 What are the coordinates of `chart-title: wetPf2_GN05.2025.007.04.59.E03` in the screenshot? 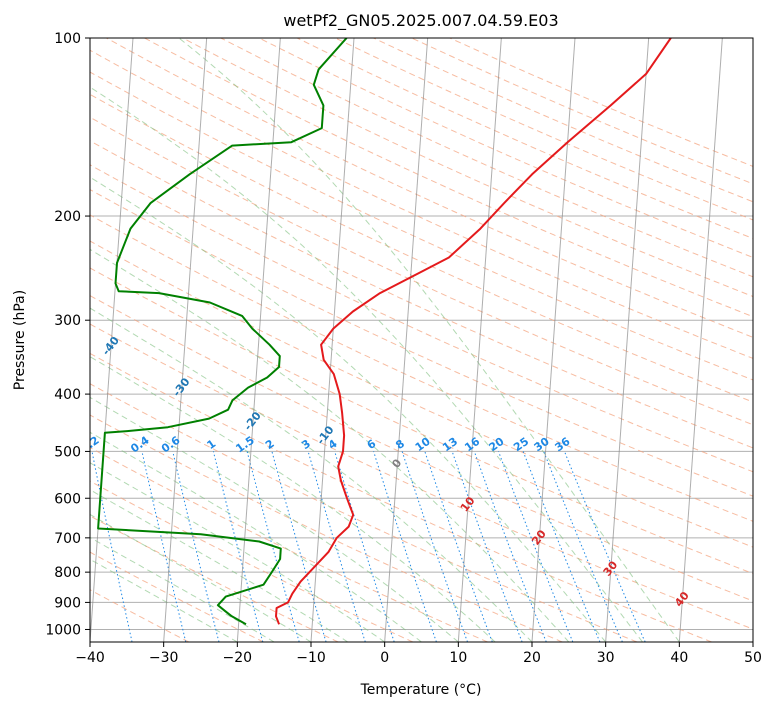 It's located at (420, 21).